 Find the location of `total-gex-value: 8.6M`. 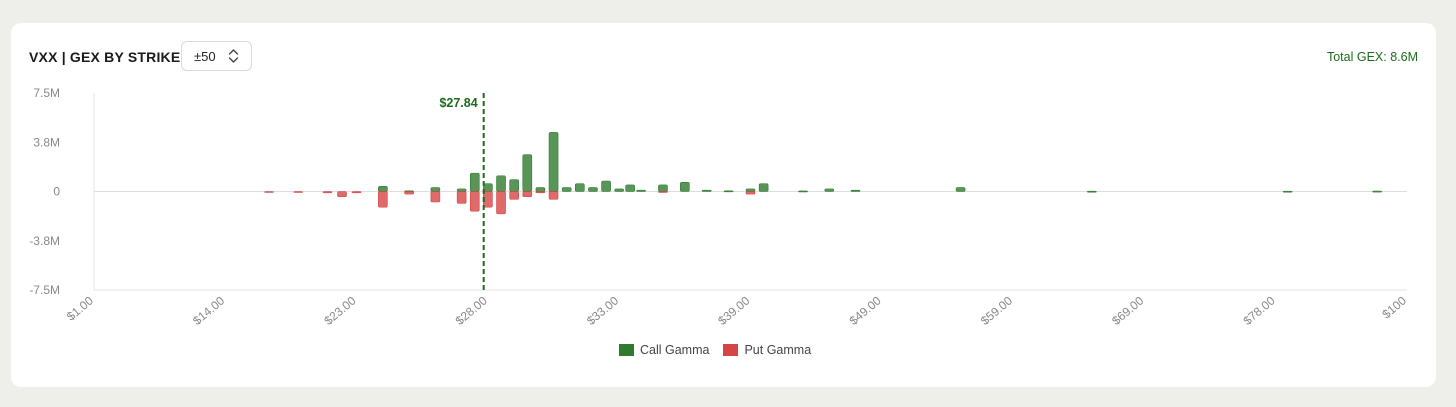

total-gex-value: 8.6M is located at coordinates (1404, 57).